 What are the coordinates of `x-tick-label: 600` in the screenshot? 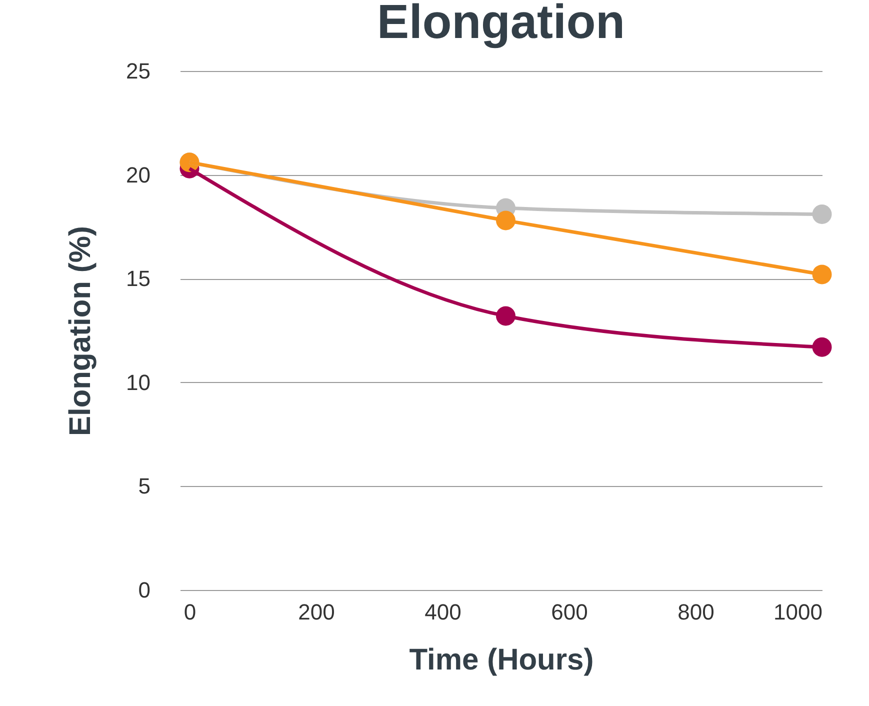 It's located at (569, 612).